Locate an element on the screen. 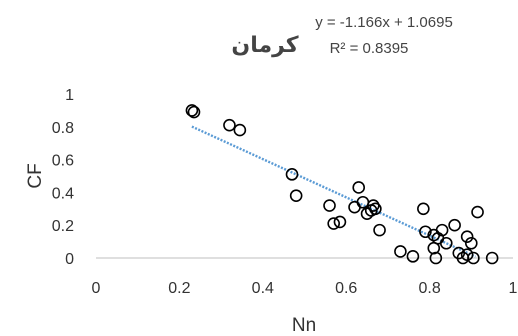 This screenshot has width=518, height=336. x-tick-label: 1 is located at coordinates (513, 288).